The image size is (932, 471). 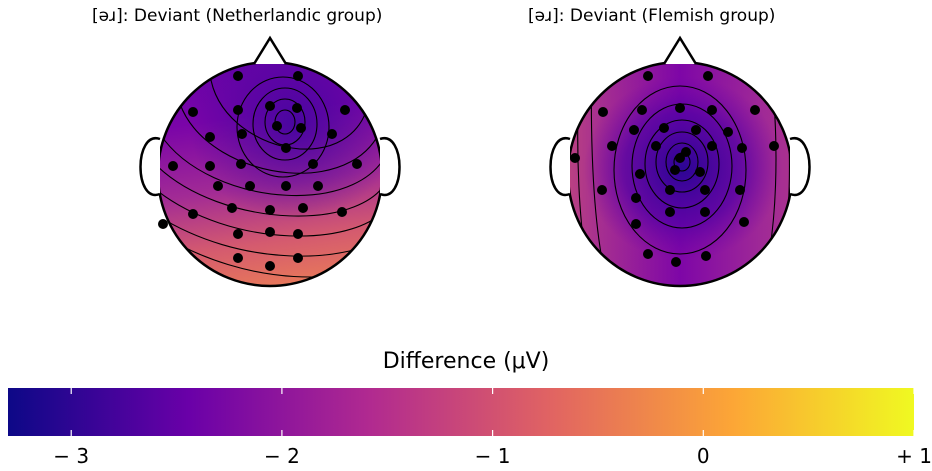 I want to click on colorbar-fill, so click(x=461, y=412).